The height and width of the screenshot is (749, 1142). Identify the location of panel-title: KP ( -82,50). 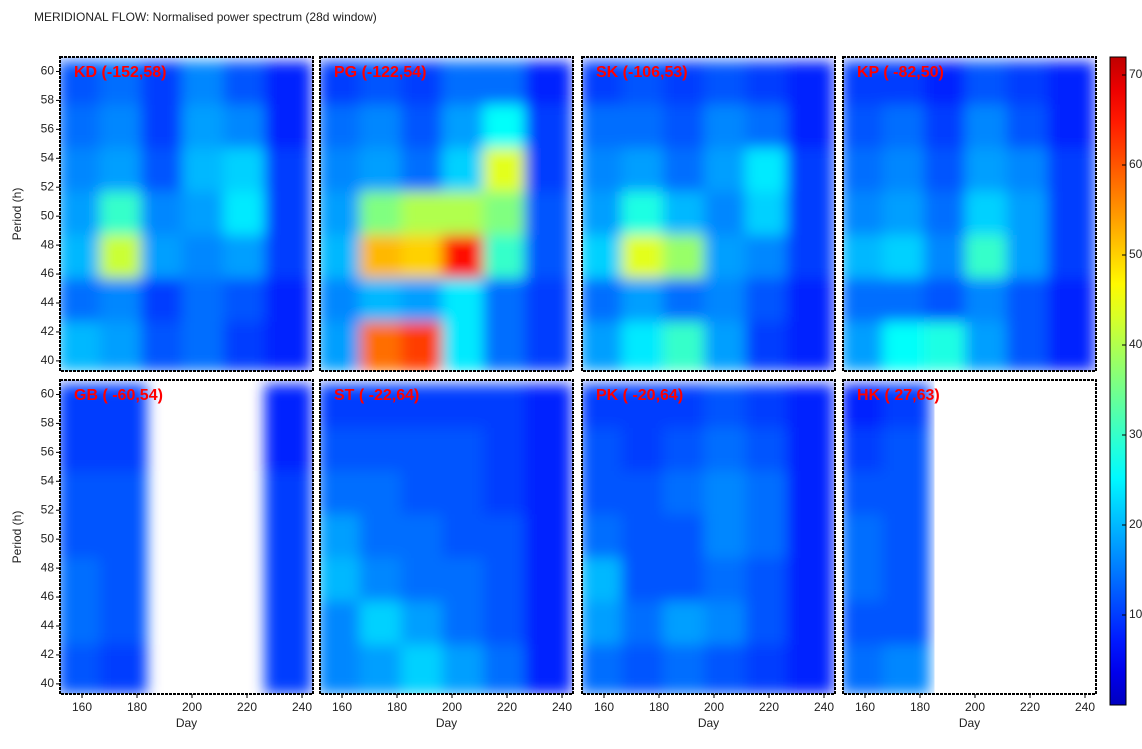
(900, 72).